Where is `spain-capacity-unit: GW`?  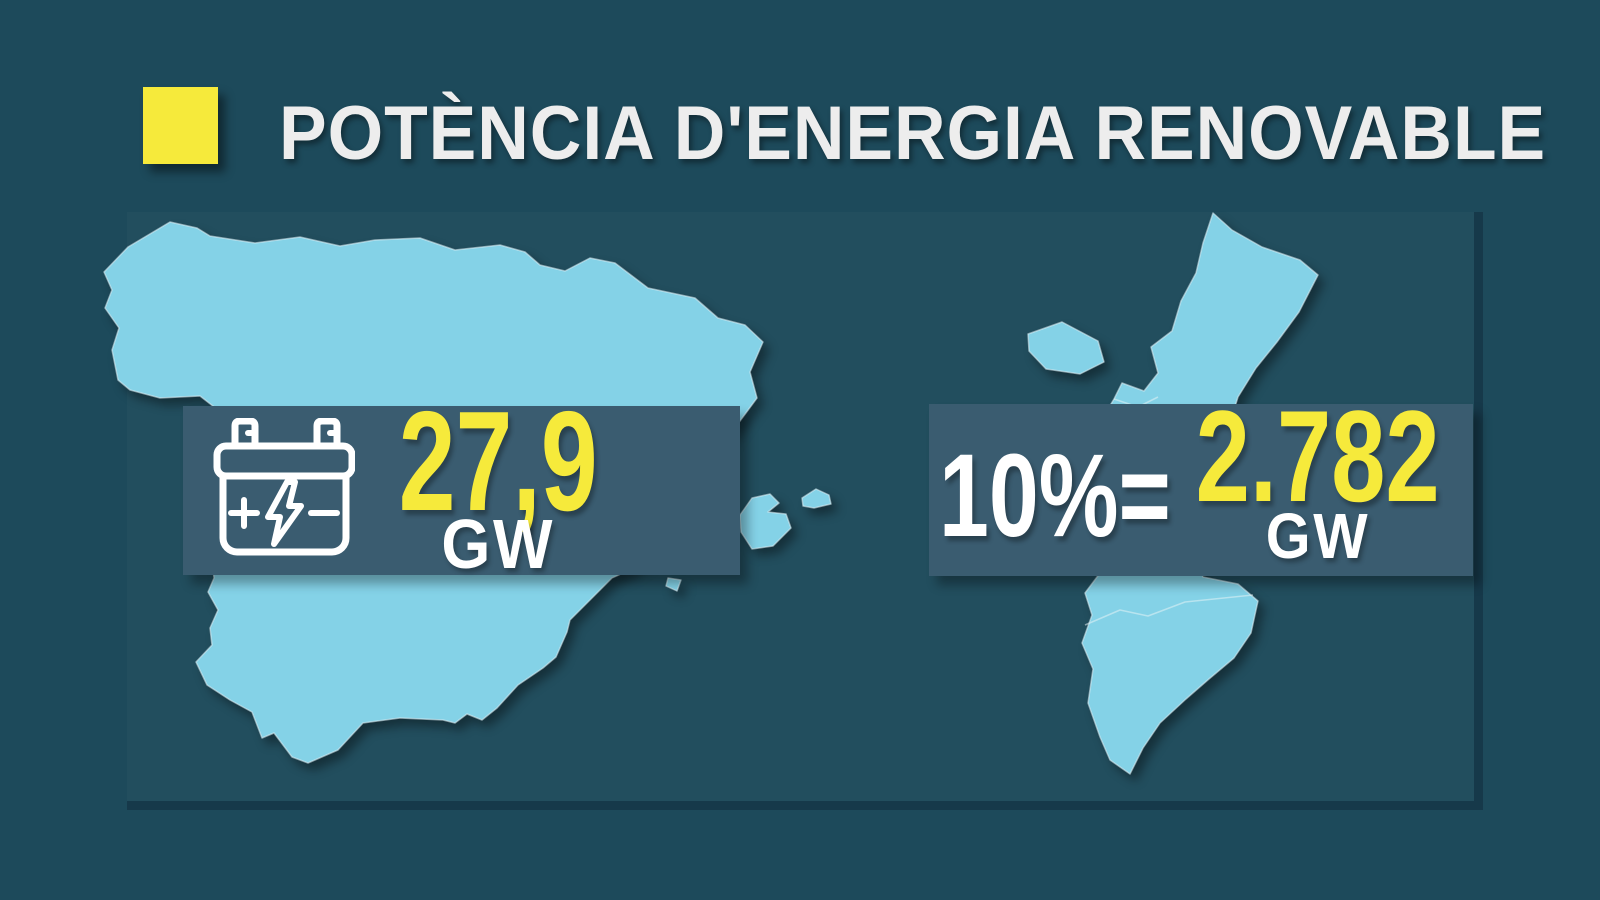 spain-capacity-unit: GW is located at coordinates (498, 544).